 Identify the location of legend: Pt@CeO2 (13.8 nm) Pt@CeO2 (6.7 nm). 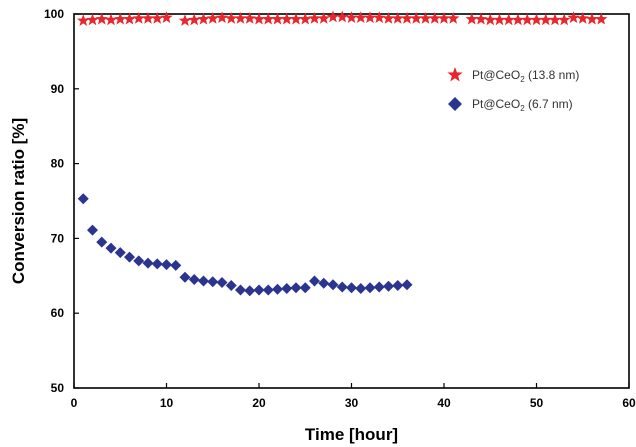
(513, 90).